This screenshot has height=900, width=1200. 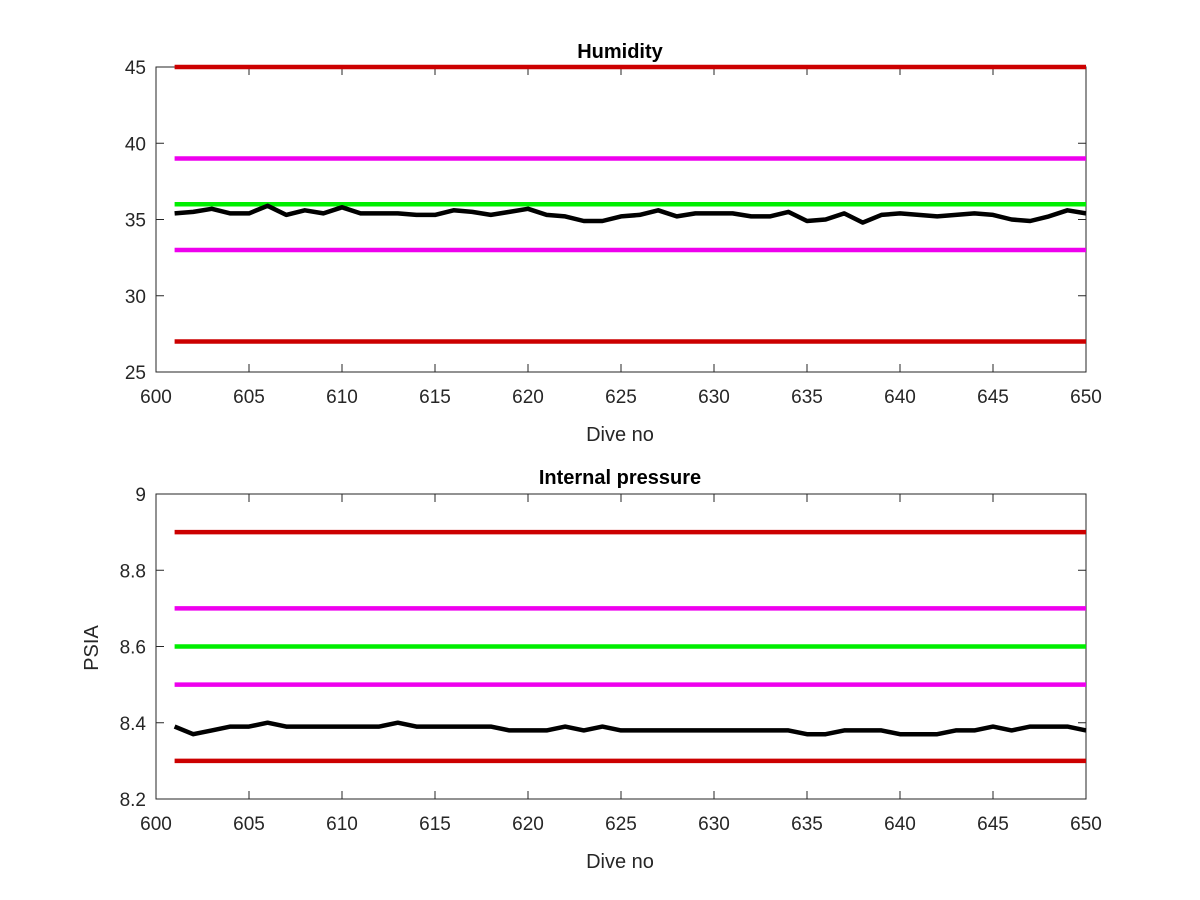 What do you see at coordinates (249, 824) in the screenshot?
I see `pressure-xtick-label: 605` at bounding box center [249, 824].